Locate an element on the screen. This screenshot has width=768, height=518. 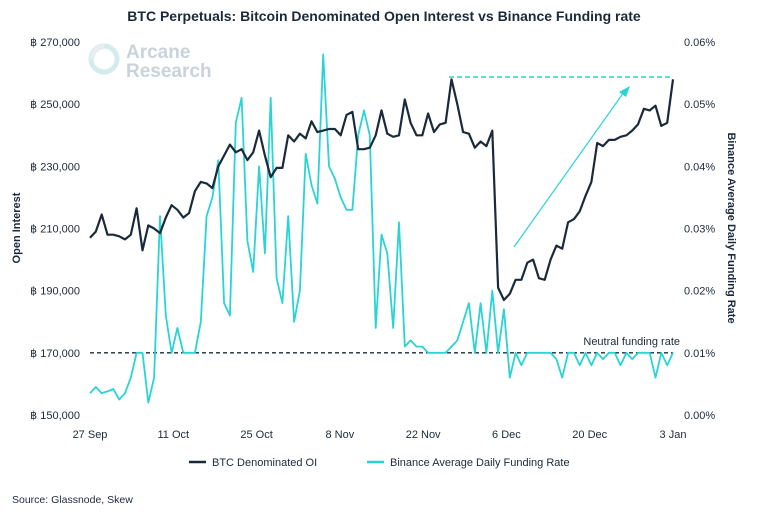
x-tick-label: 11 Oct is located at coordinates (173, 435).